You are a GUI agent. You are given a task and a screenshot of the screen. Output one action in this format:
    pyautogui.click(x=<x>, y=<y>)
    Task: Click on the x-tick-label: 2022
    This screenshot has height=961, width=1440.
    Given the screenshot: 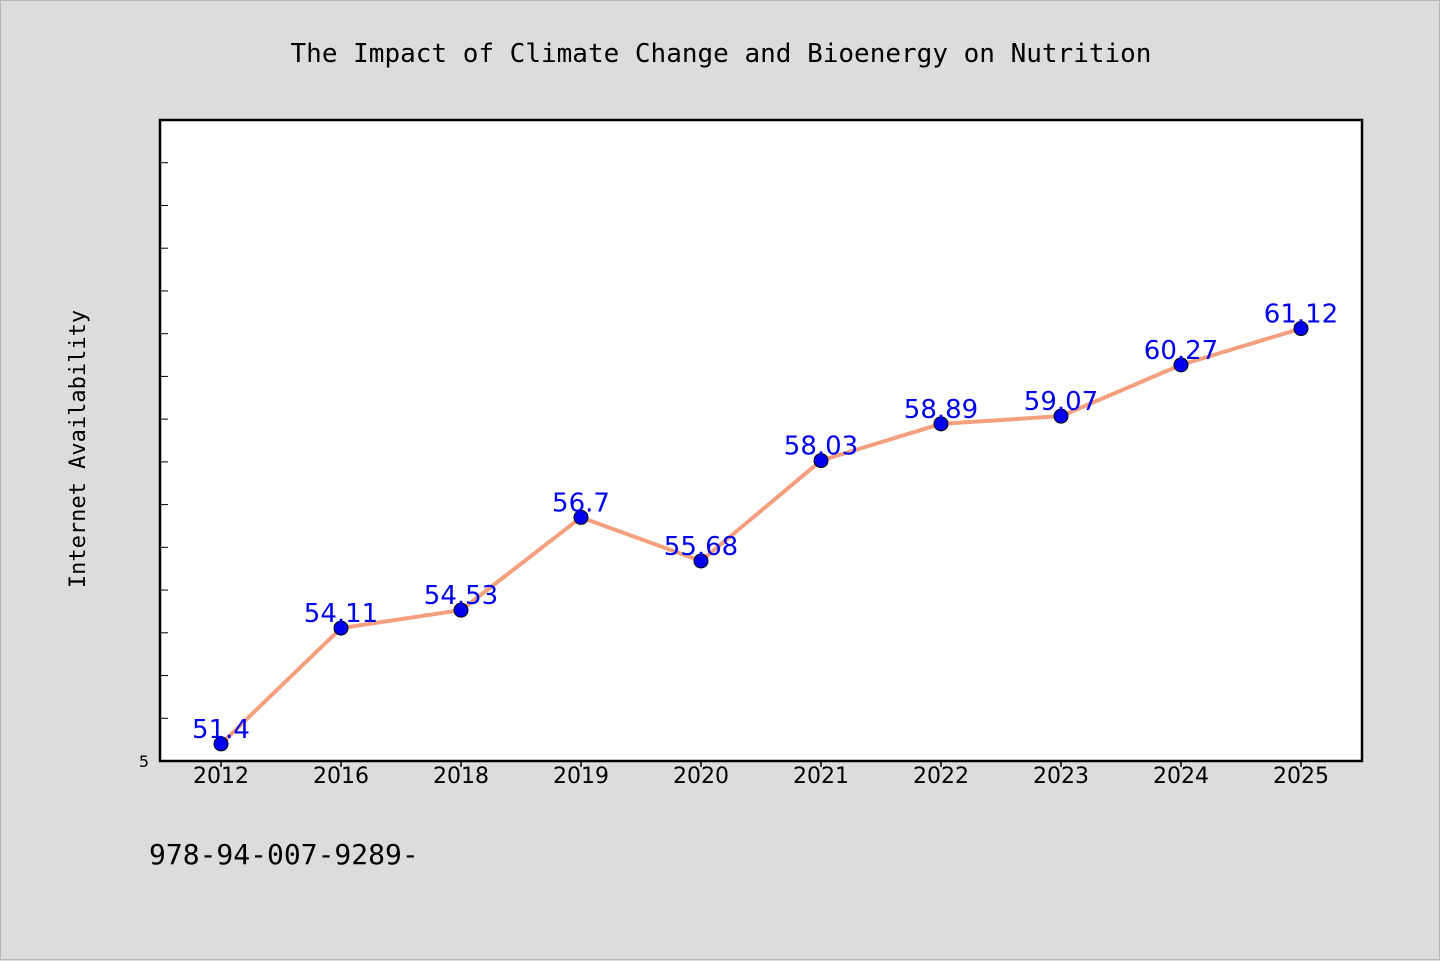 What is the action you would take?
    pyautogui.click(x=941, y=776)
    